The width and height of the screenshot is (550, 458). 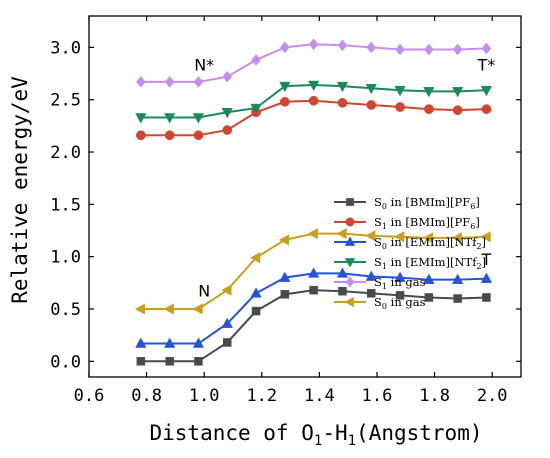 What do you see at coordinates (406, 282) in the screenshot?
I see `legend-env: in gas` at bounding box center [406, 282].